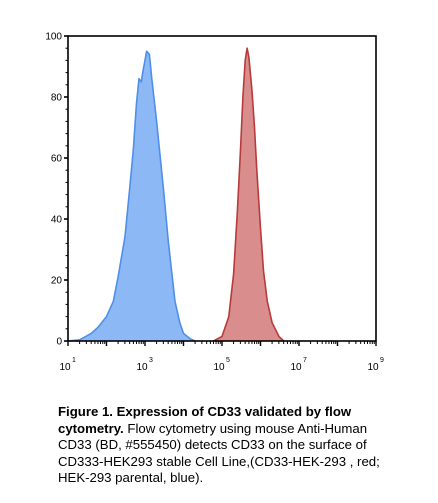 The height and width of the screenshot is (503, 438). I want to click on x-tick-exponent-3: 3, so click(151, 360).